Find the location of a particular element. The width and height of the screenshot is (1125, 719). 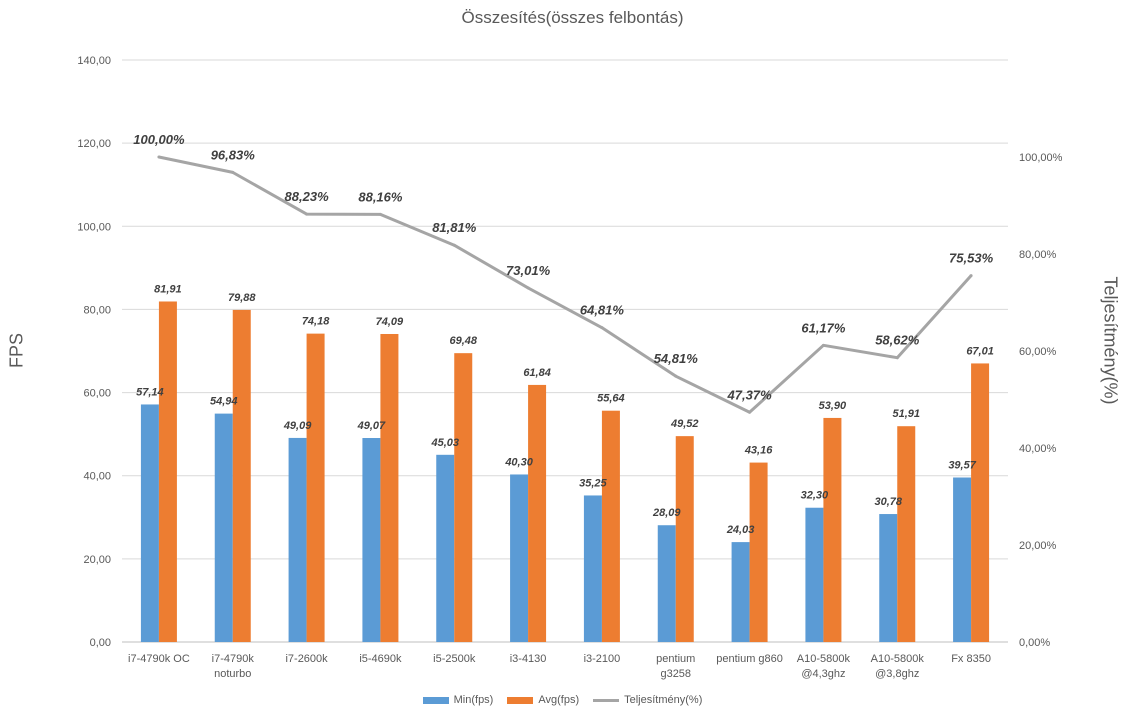

legend-label-avg: Avg(fps) is located at coordinates (559, 700).